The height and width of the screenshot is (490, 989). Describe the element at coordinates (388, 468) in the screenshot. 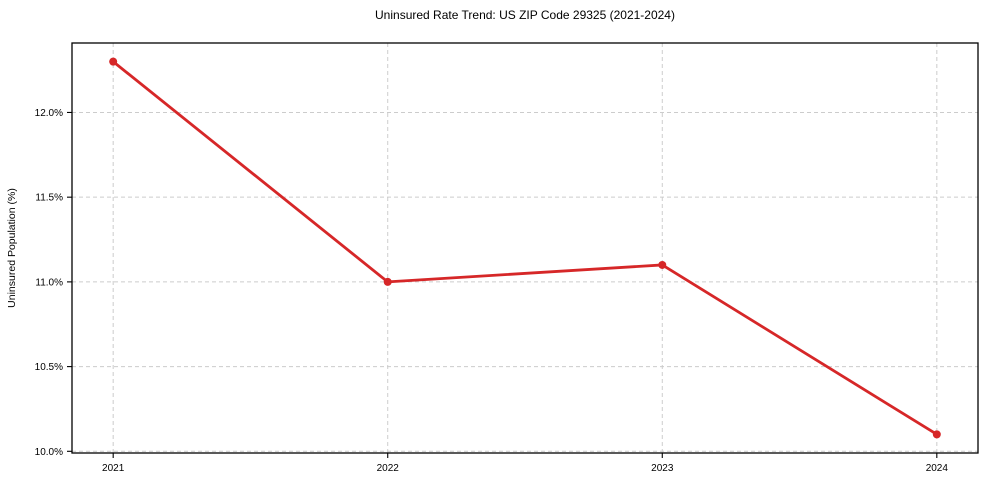

I see `x-tick-label-2022: 2022` at that location.